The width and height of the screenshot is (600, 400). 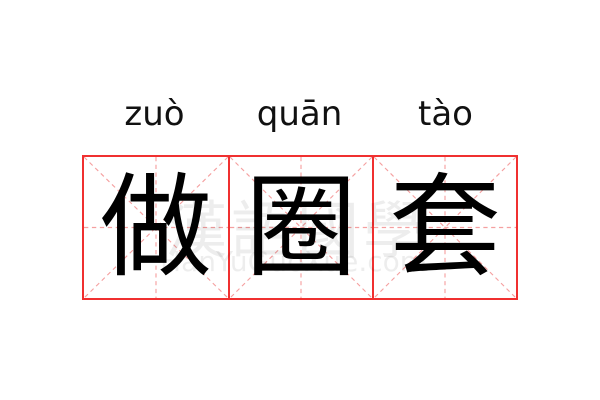 I want to click on pinyin-0: zuò, so click(x=154, y=114).